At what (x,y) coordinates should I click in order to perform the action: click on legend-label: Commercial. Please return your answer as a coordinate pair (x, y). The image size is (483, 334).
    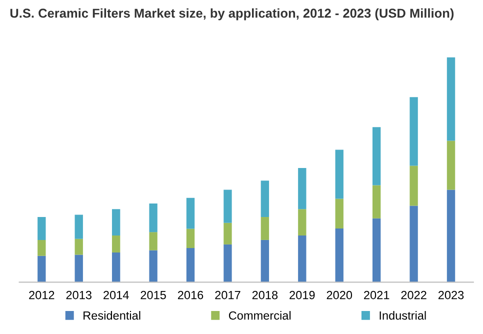
    Looking at the image, I should click on (259, 315).